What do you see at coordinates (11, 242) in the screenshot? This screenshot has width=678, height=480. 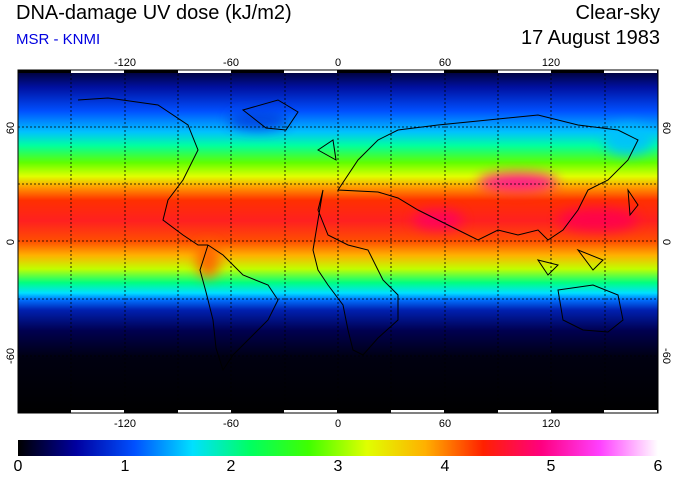 I see `lat-label-left: 0` at bounding box center [11, 242].